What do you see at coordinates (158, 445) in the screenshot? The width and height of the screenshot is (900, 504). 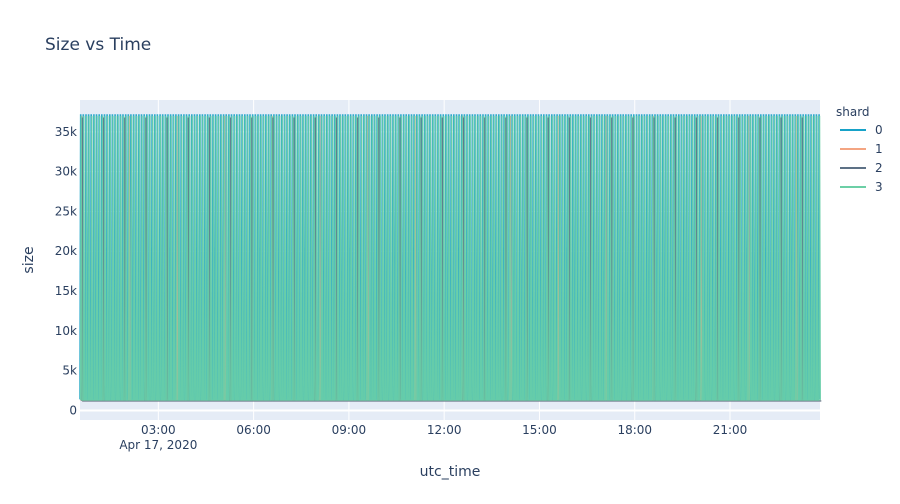 I see `x-date-label: Apr 17, 2020` at bounding box center [158, 445].